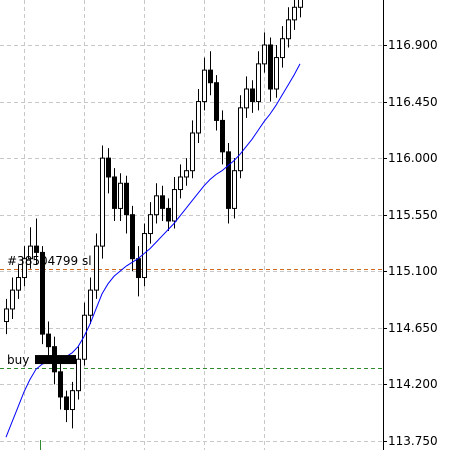  Describe the element at coordinates (413, 328) in the screenshot. I see `y-tick-label: 114.650` at that location.